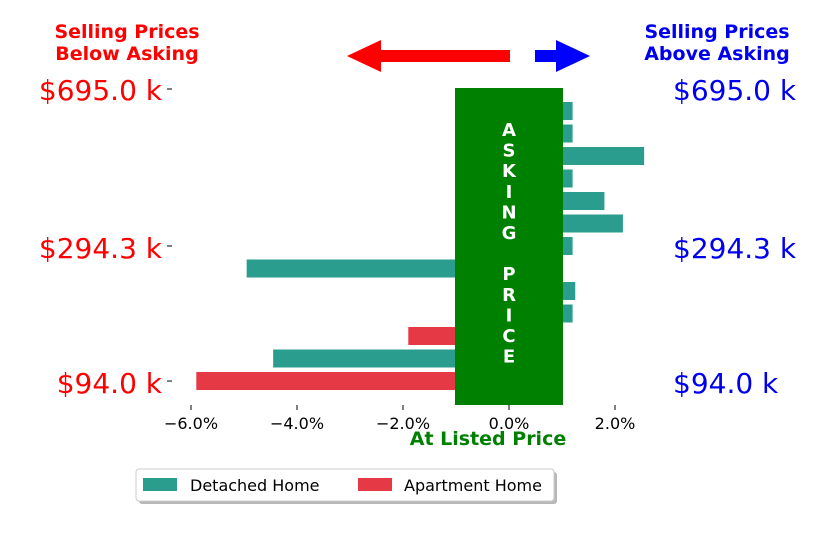  I want to click on legend-label-detached: Detached Home, so click(255, 485).